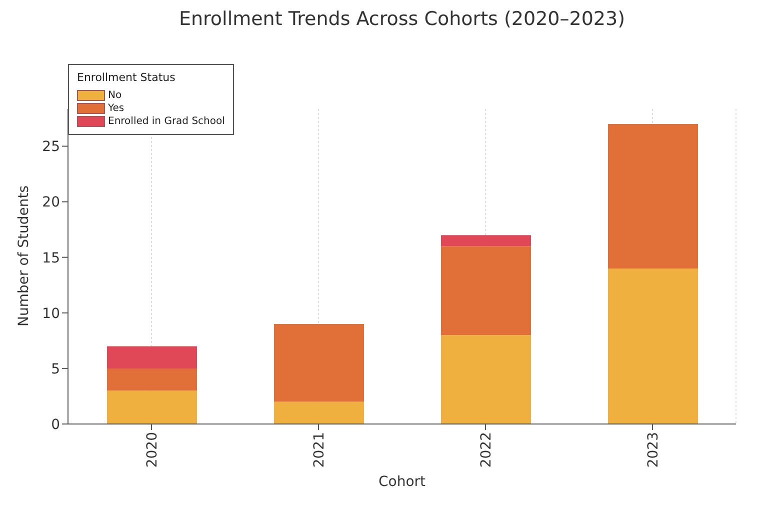  Describe the element at coordinates (55, 424) in the screenshot. I see `y-tick-label: 0` at that location.